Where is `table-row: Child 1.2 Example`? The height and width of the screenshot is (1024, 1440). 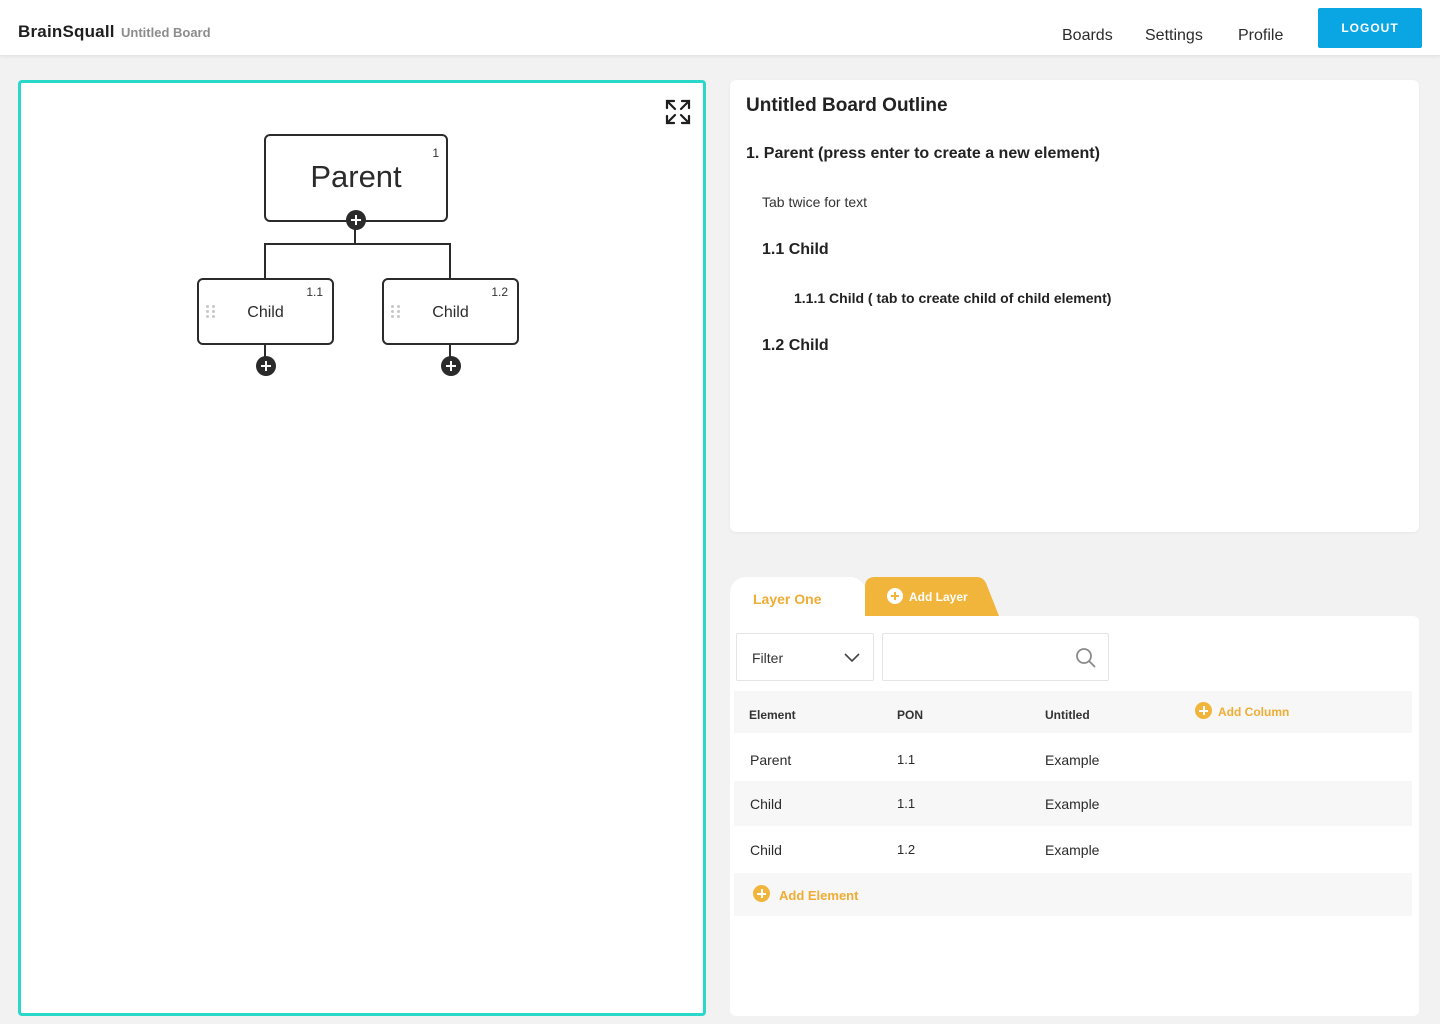
table-row: Child 1.2 Example is located at coordinates (1073, 849).